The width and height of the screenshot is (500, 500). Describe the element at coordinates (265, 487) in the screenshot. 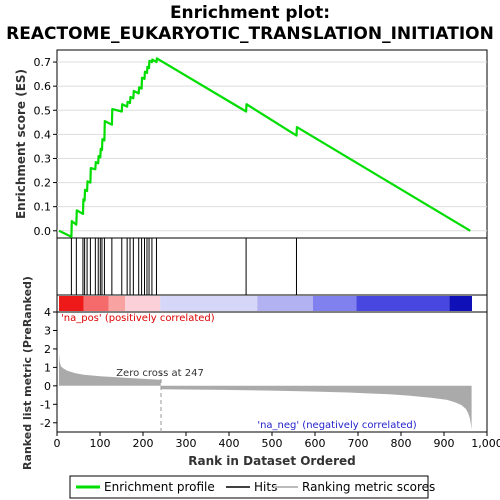

I see `legend-label-hits: Hits` at that location.